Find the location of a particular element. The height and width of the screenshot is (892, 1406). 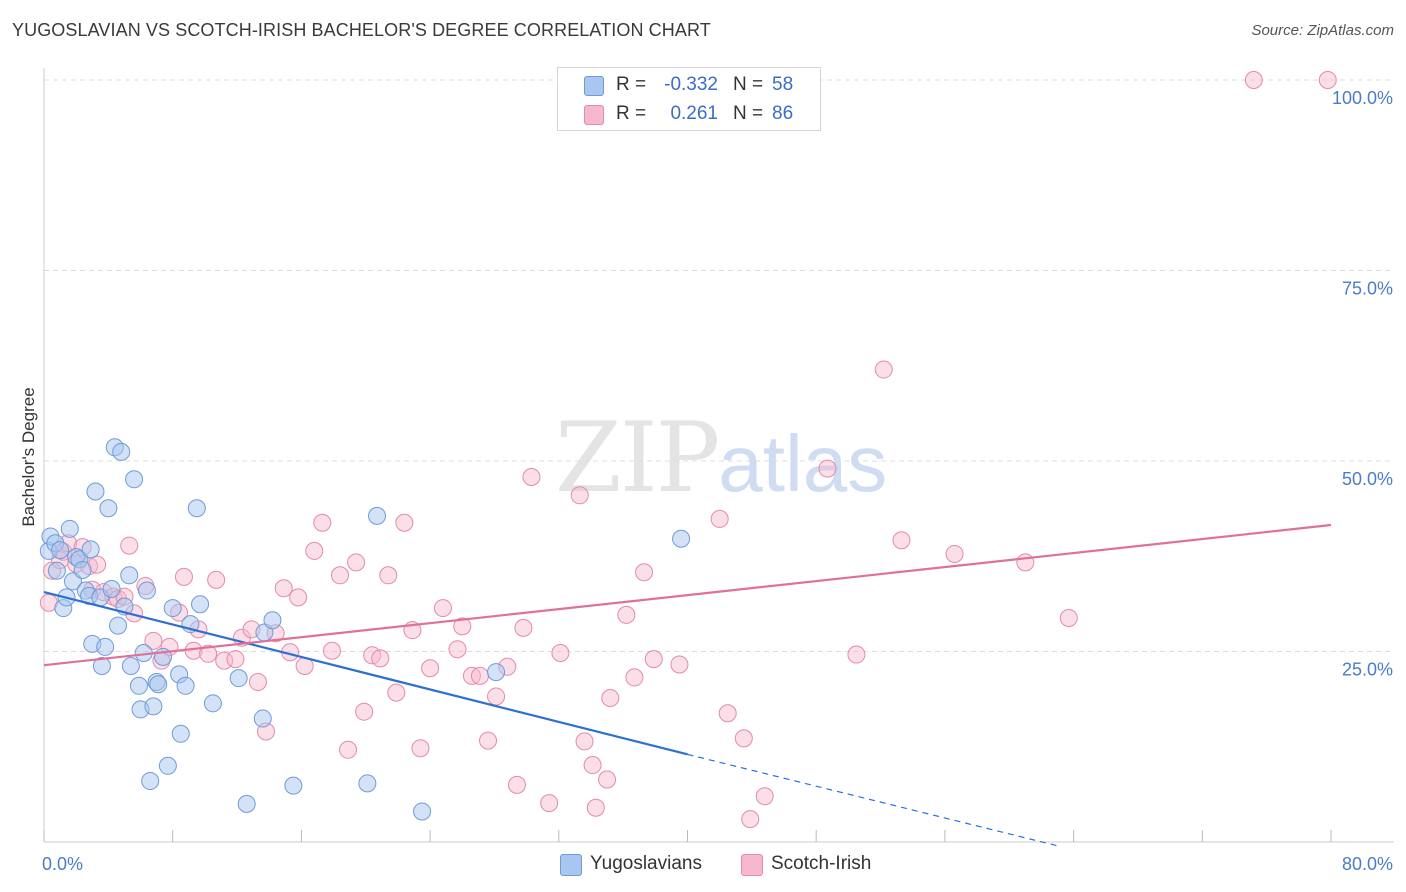

y-tick-label: 25.0% is located at coordinates (1367, 670).